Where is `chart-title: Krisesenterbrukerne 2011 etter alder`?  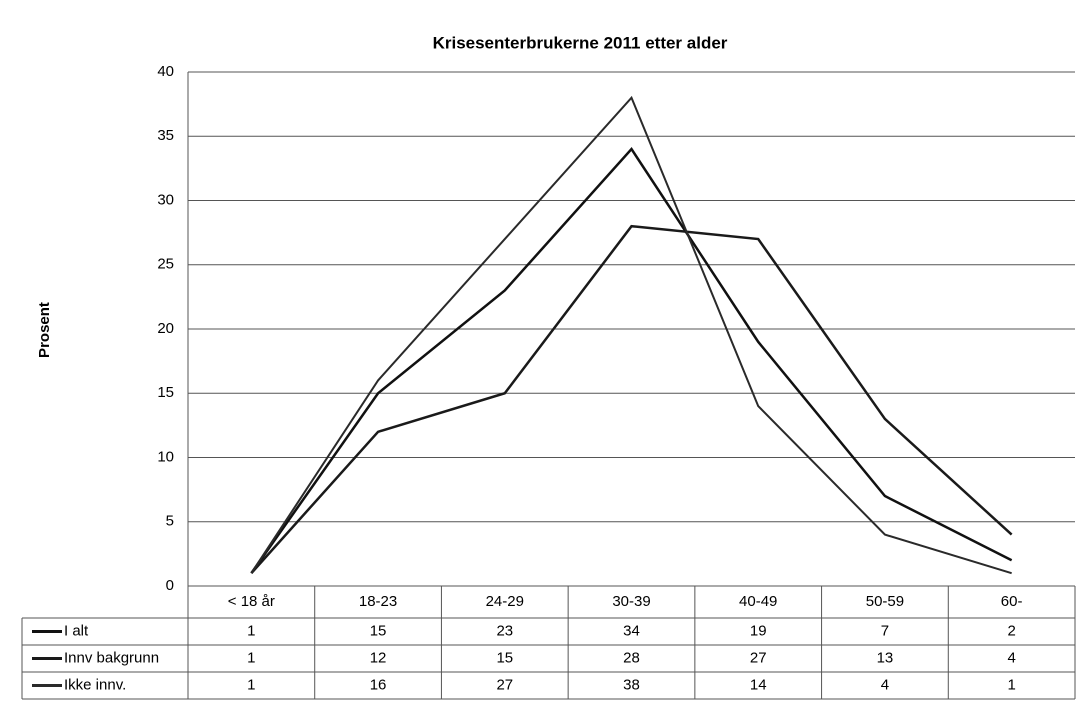
chart-title: Krisesenterbrukerne 2011 etter alder is located at coordinates (580, 42).